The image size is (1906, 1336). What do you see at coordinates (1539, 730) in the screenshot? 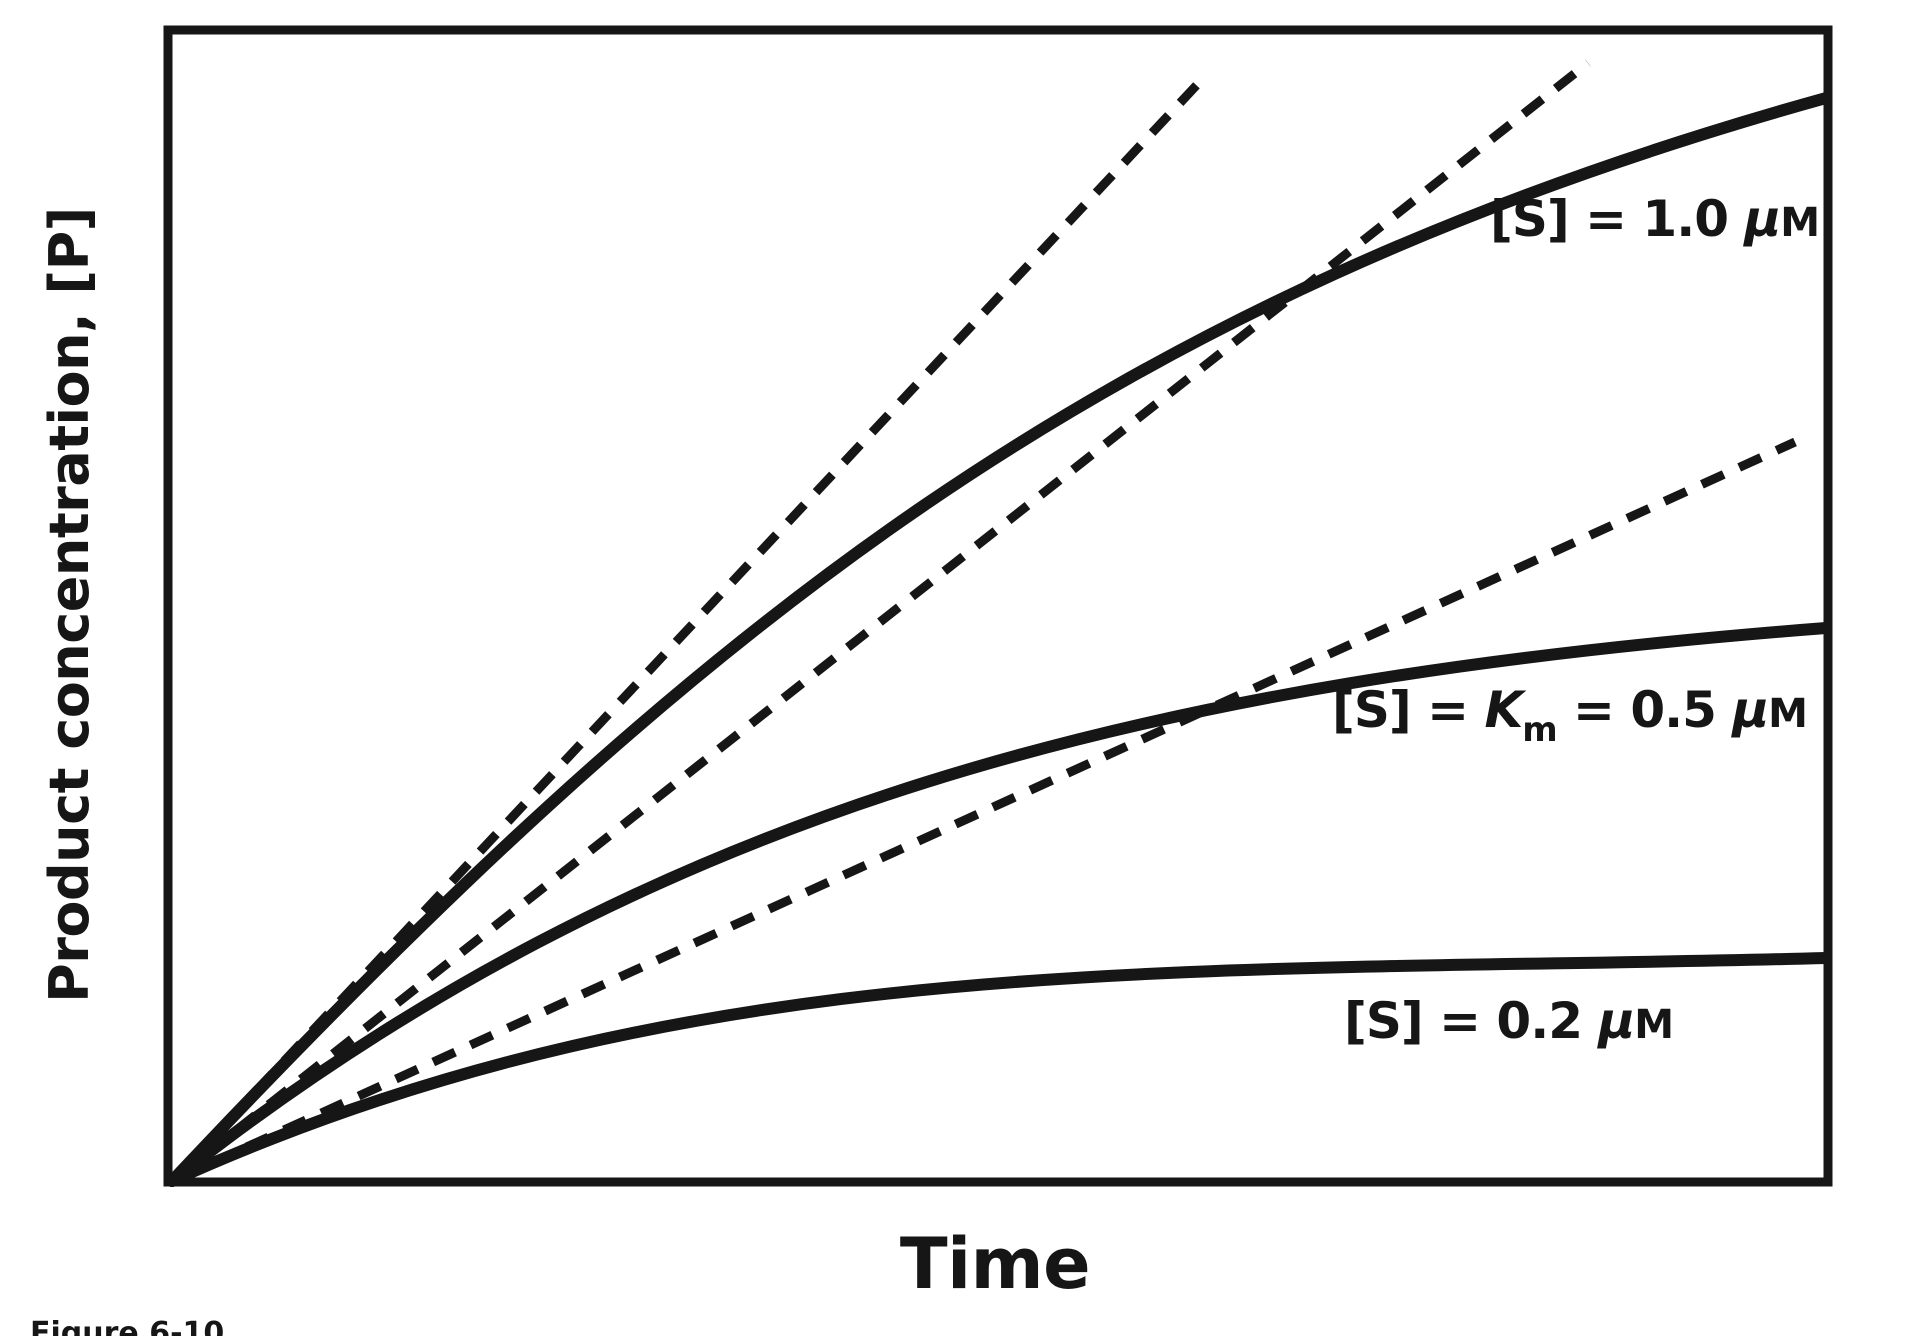
I see `km-subscript: m` at bounding box center [1539, 730].